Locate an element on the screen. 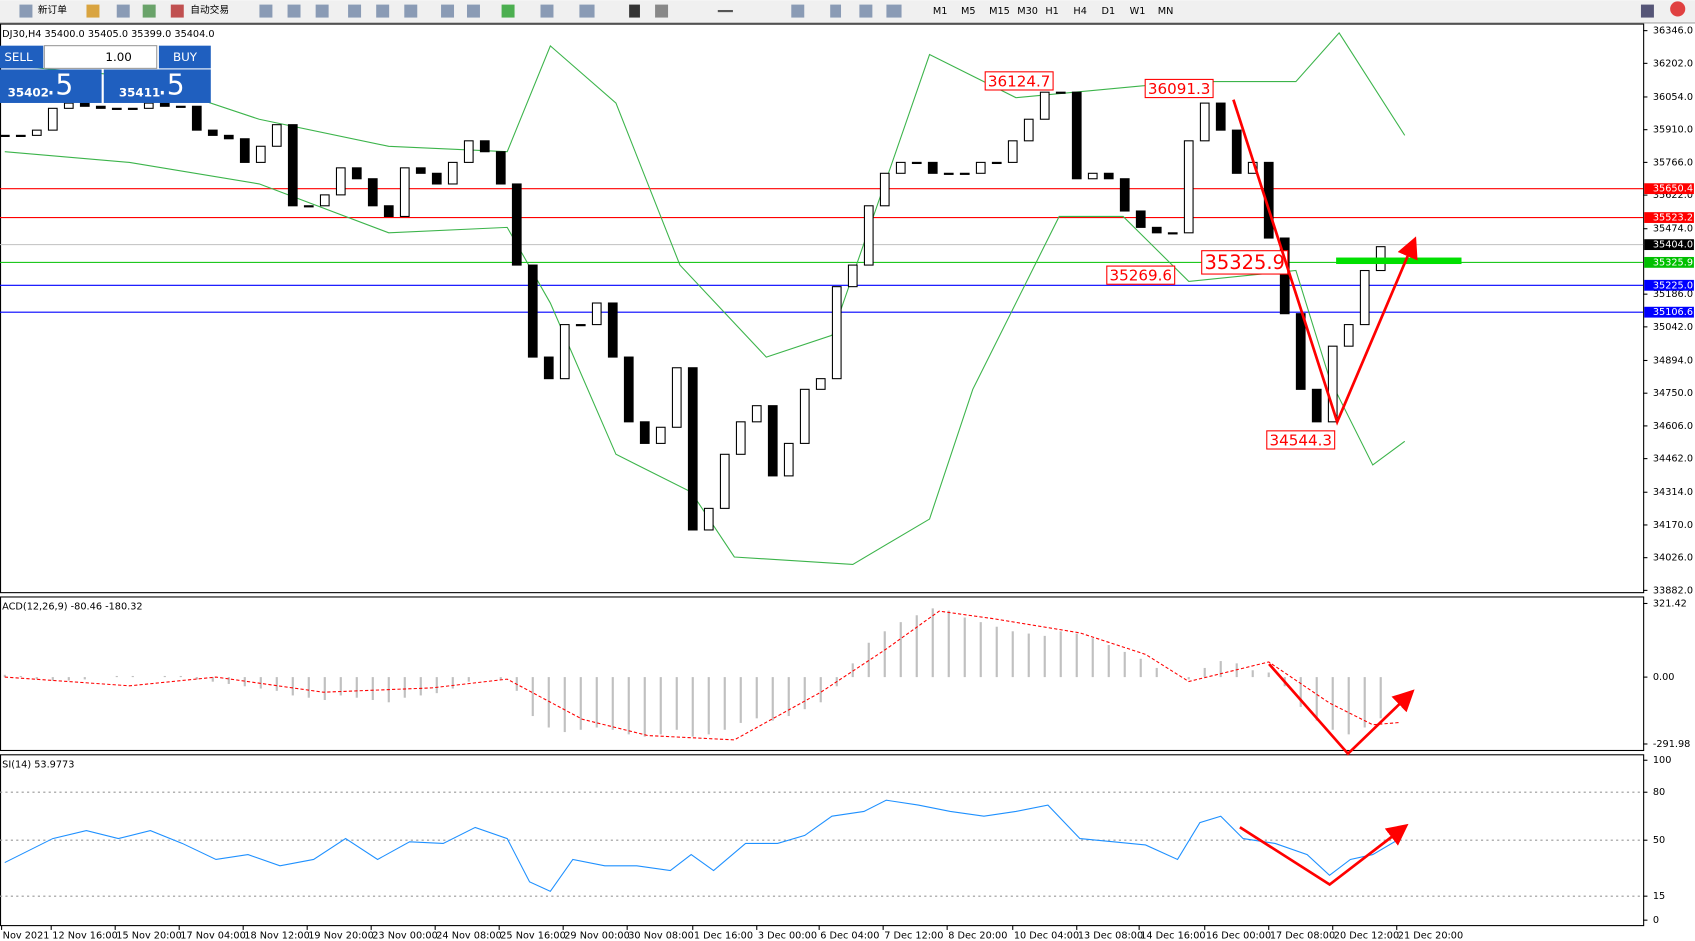 This screenshot has width=1695, height=941. y-tick-label: 34894.0 is located at coordinates (1673, 360).